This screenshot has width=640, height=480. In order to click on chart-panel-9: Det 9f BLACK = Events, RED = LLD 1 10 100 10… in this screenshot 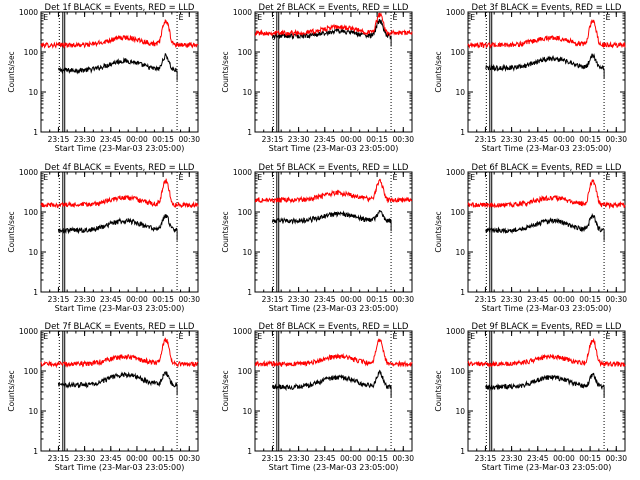, I will do `click(530, 397)`.